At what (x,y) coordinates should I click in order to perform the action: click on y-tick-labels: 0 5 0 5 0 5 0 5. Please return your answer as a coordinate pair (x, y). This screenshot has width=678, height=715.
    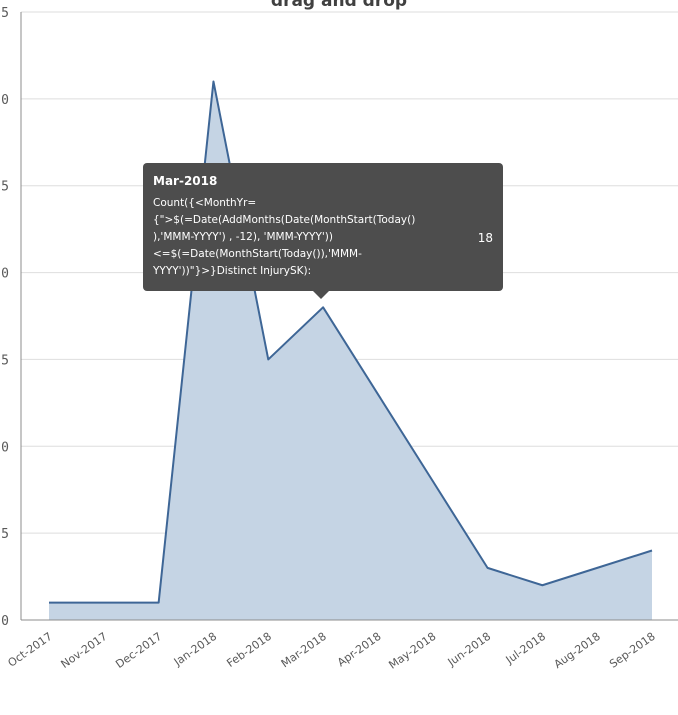
    Looking at the image, I should click on (5, 317).